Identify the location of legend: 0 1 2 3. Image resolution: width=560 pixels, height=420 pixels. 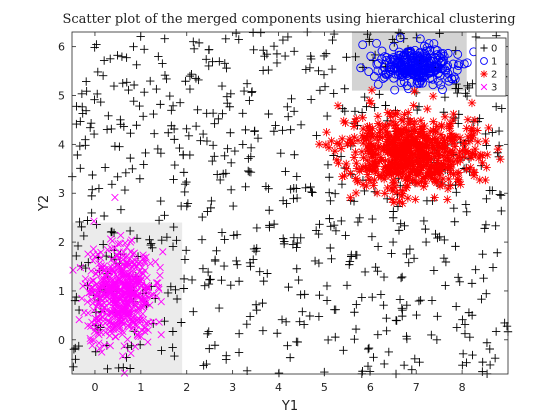
(491, 67).